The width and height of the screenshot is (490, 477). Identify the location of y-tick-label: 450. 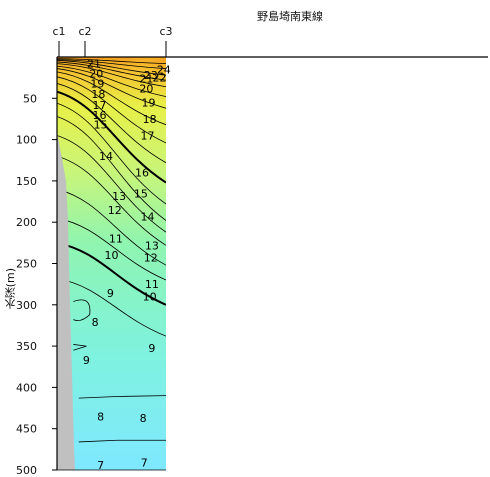
(26, 429).